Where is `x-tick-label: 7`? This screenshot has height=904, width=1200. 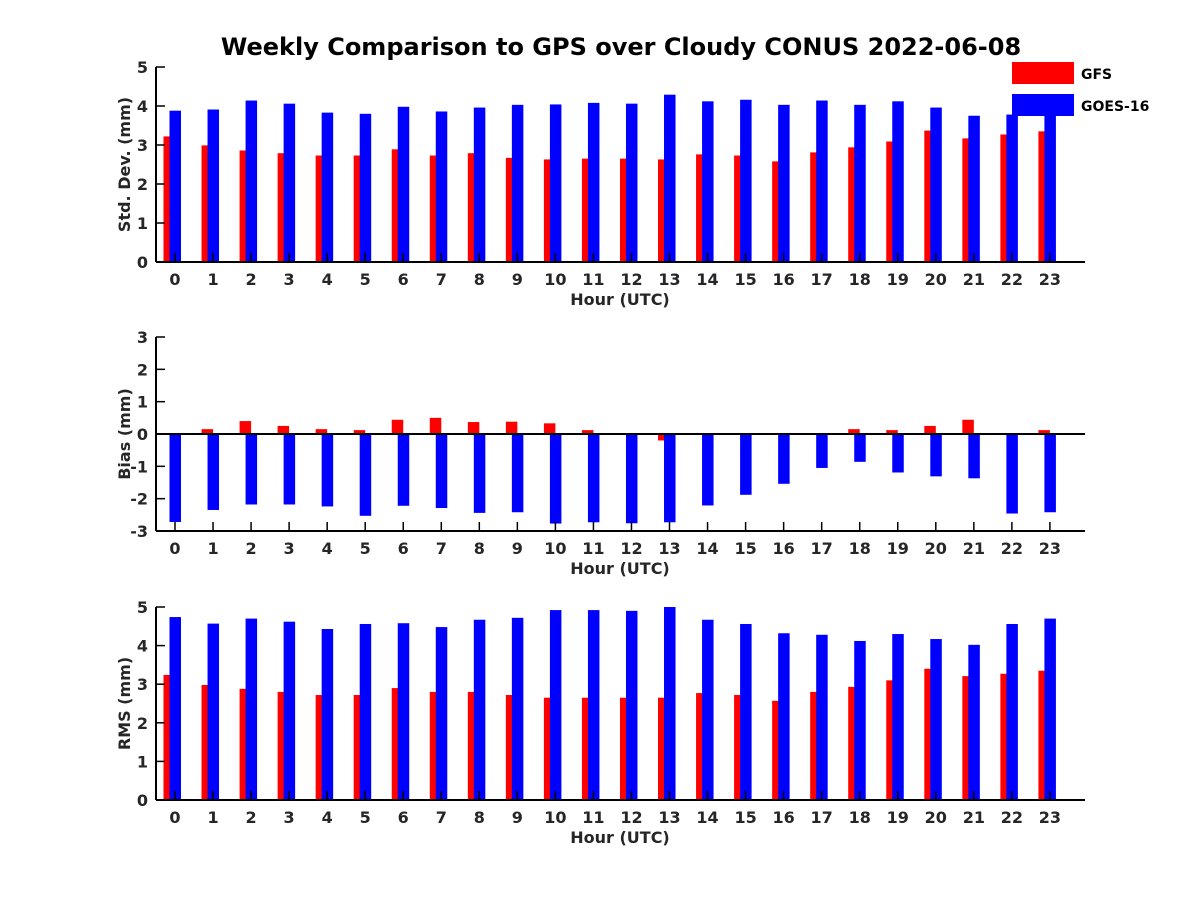
x-tick-label: 7 is located at coordinates (441, 279).